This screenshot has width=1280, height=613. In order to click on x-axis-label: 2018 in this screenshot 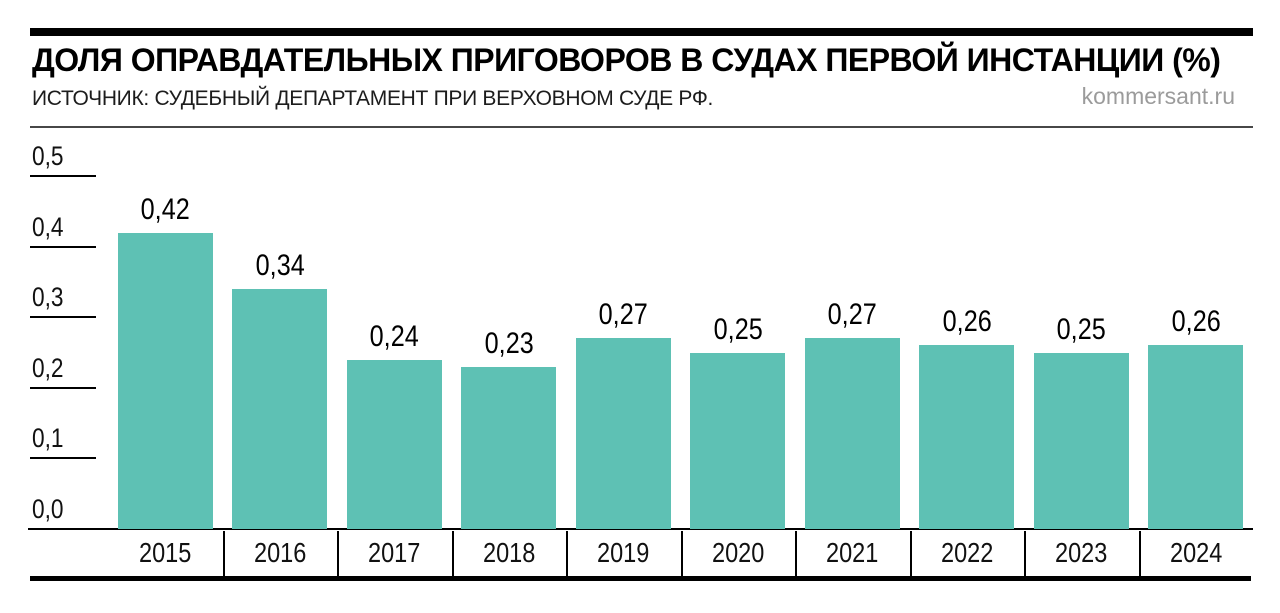, I will do `click(509, 553)`.